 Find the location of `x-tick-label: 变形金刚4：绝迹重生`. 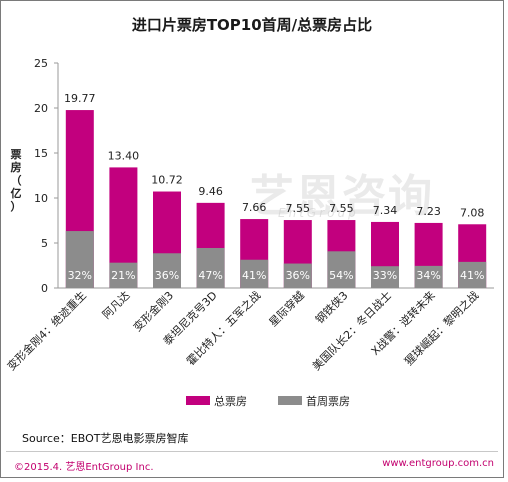

x-tick-label: 变形金刚4：绝迹重生 is located at coordinates (46, 330).